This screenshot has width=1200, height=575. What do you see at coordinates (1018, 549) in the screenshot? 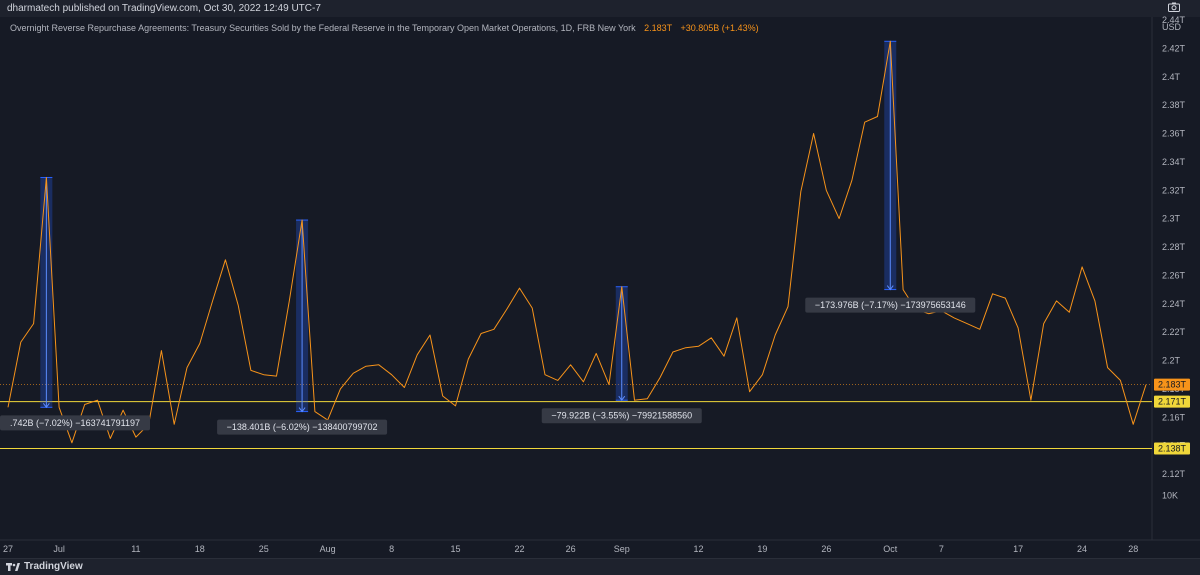
I see `x-tick-label: 17` at bounding box center [1018, 549].